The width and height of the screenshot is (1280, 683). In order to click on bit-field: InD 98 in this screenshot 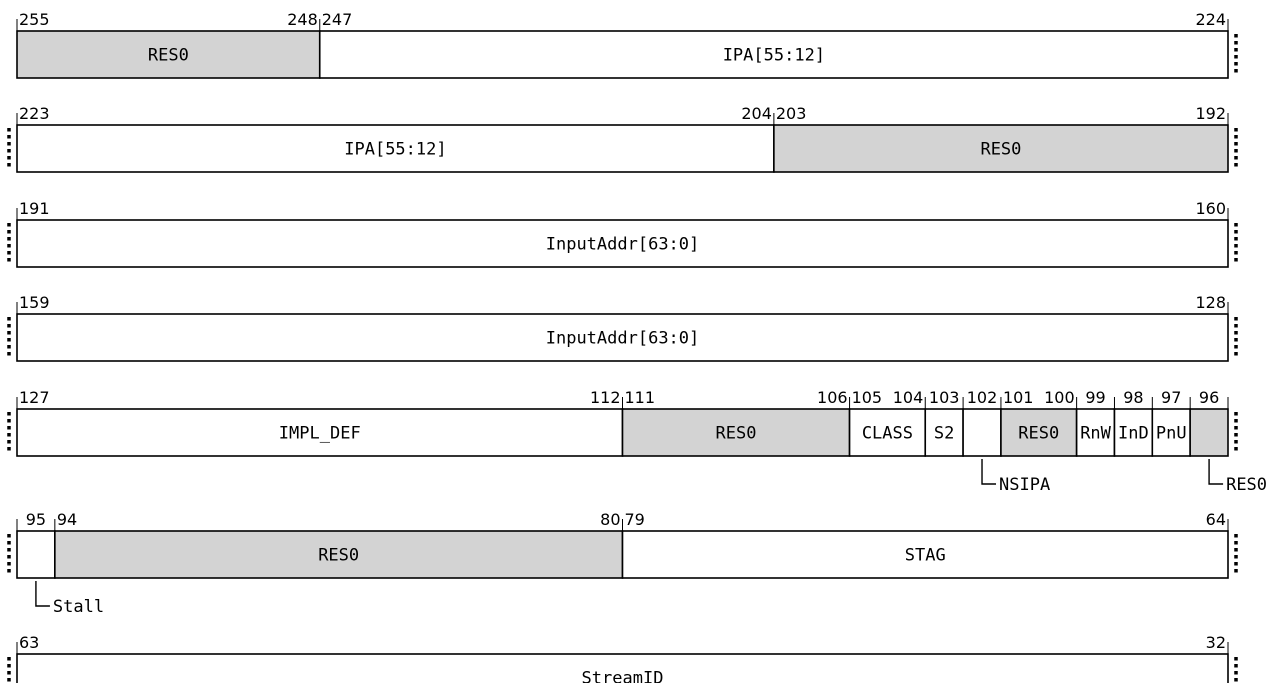, I will do `click(1133, 422)`.